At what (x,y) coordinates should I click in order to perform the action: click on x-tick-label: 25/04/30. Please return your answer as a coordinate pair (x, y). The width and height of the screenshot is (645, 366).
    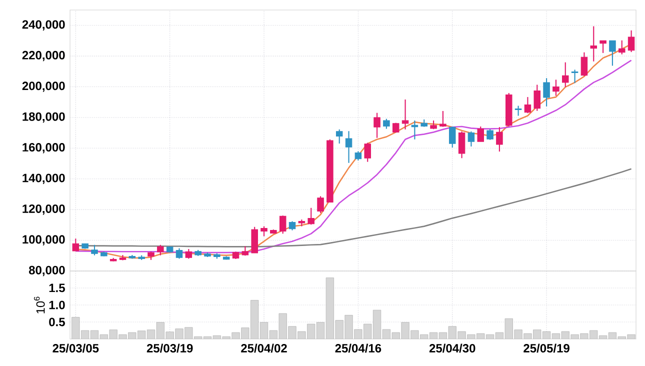
    Looking at the image, I should click on (452, 348).